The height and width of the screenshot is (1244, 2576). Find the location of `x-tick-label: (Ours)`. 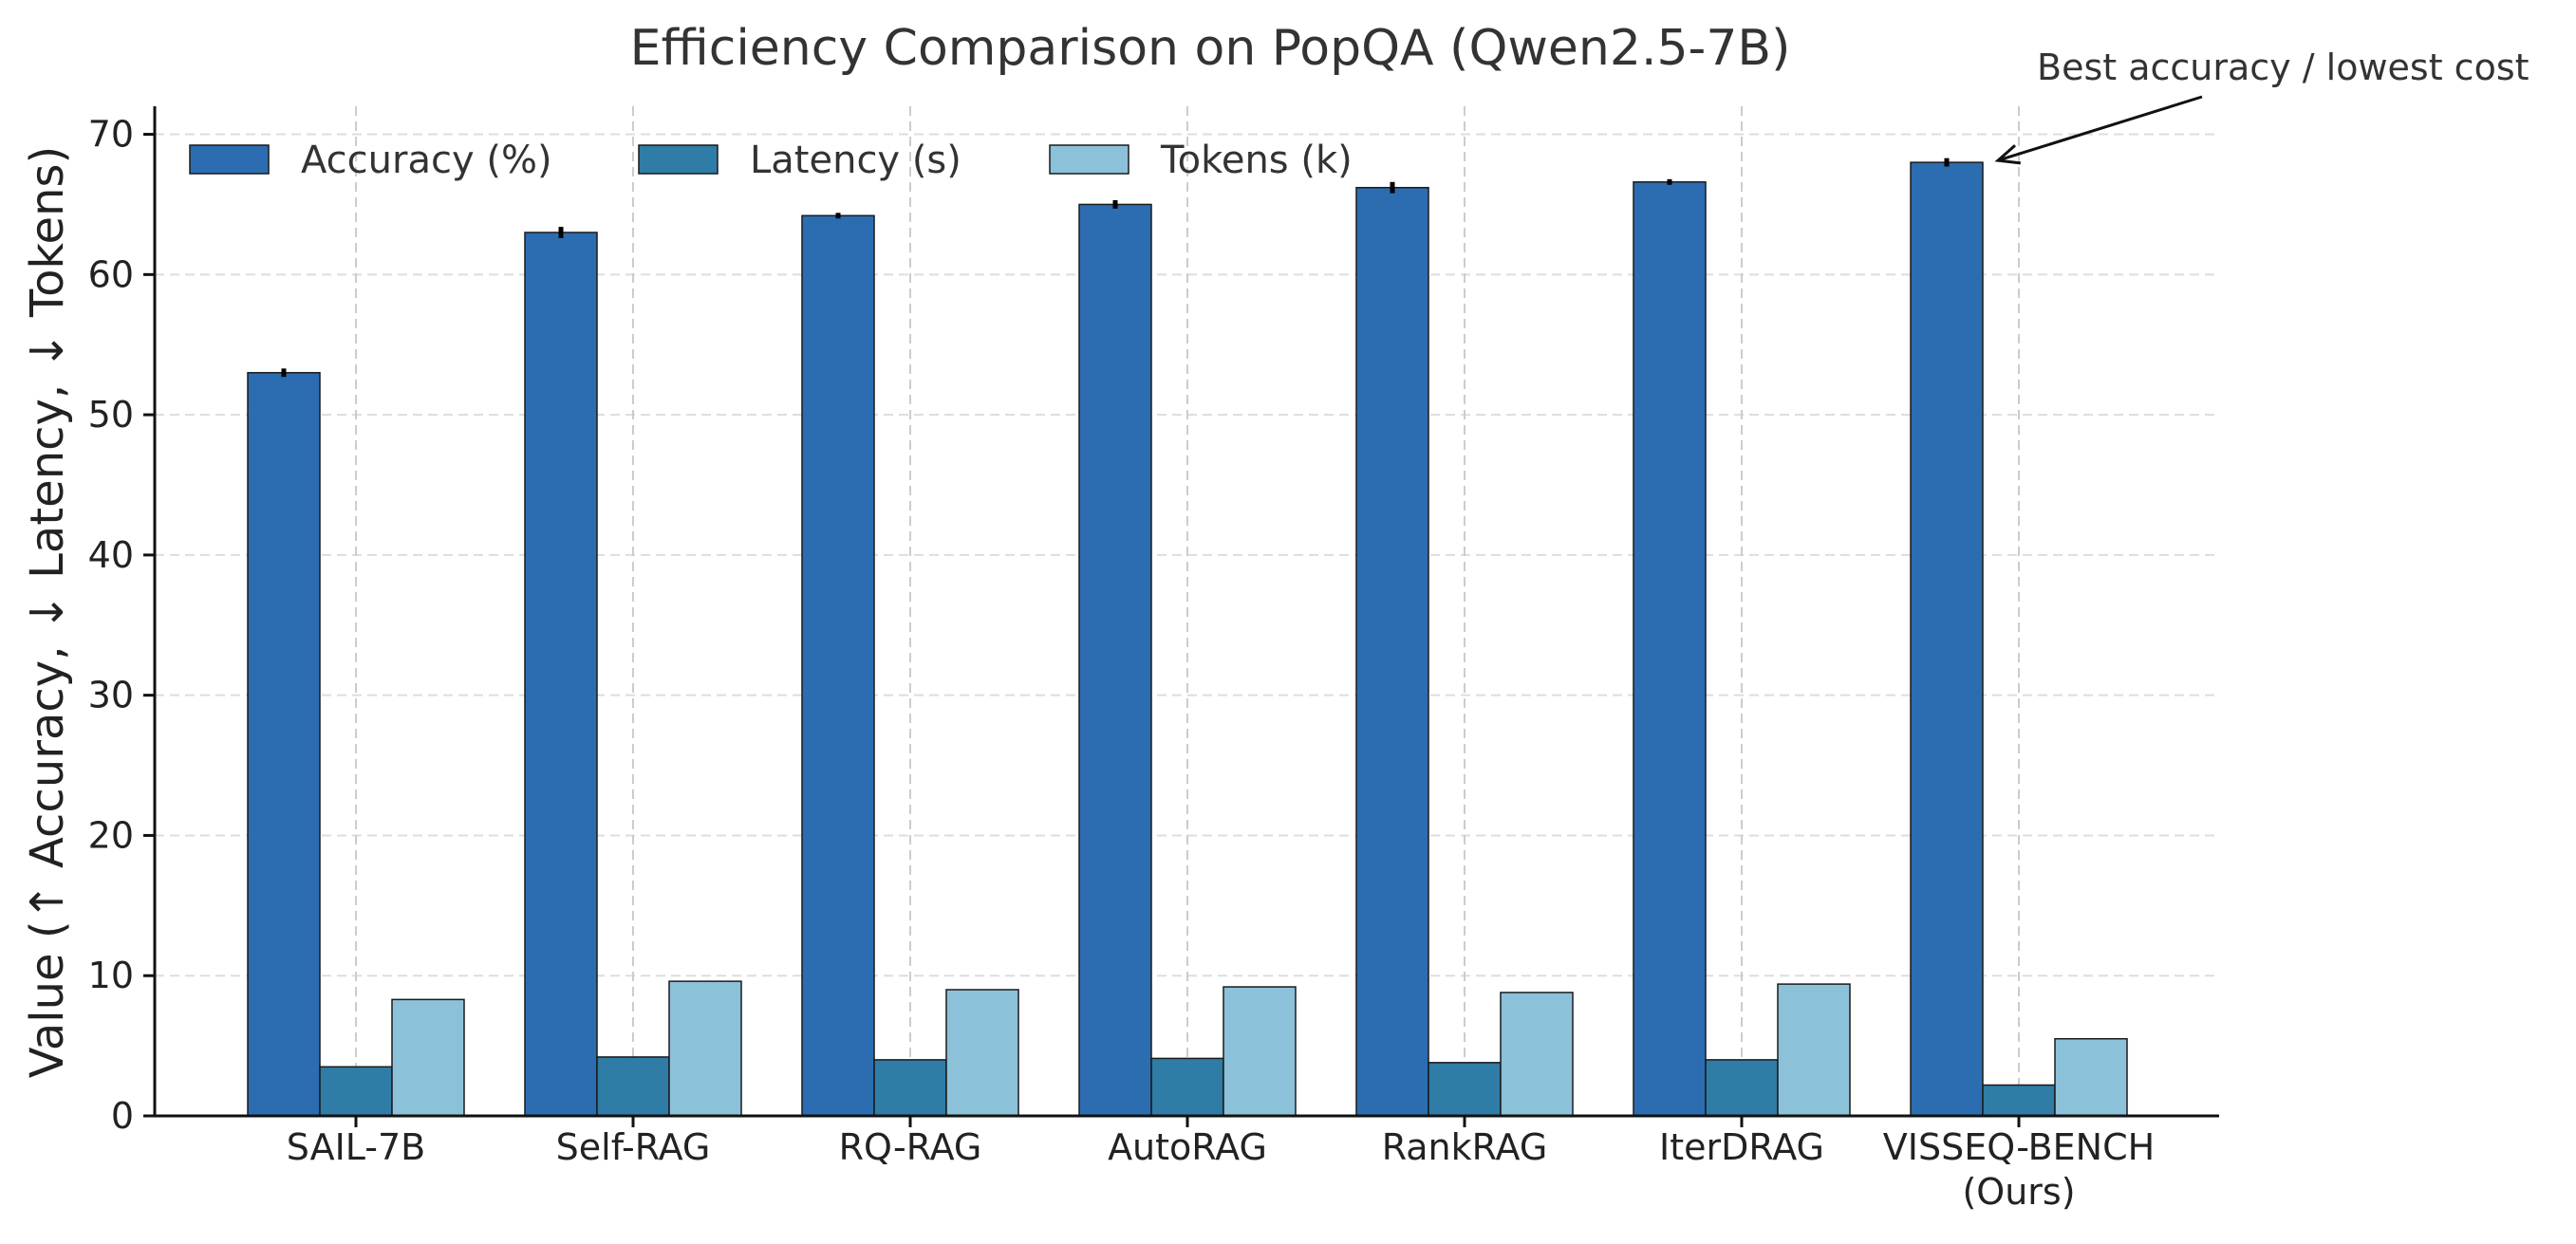

x-tick-label: (Ours) is located at coordinates (2018, 1192).